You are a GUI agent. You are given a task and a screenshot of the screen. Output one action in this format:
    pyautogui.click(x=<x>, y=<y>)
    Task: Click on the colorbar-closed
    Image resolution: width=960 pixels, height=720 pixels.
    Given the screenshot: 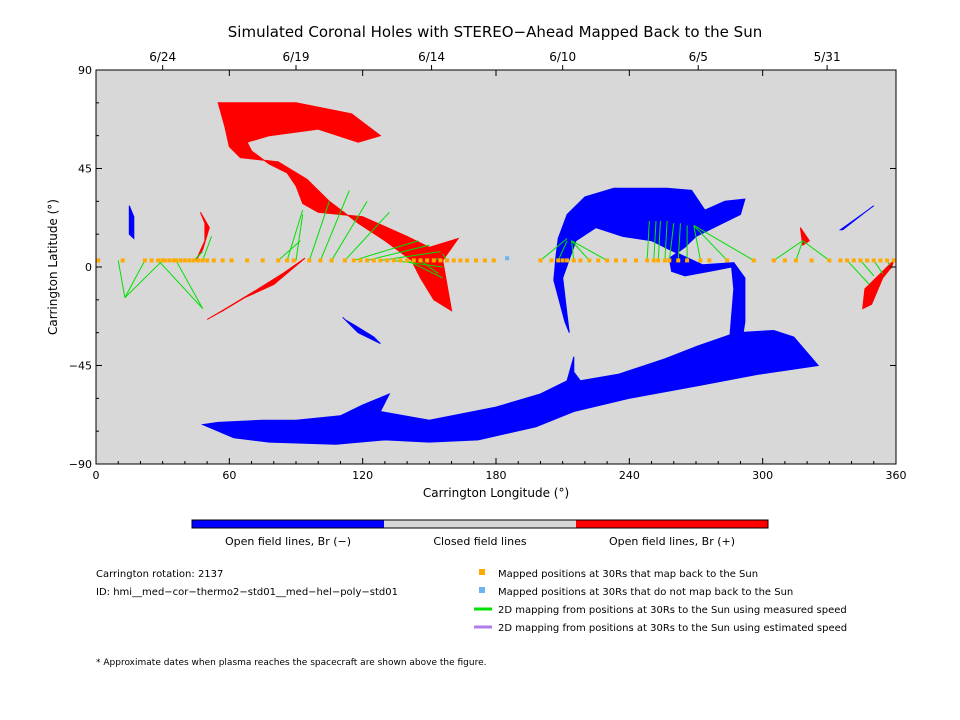 What is the action you would take?
    pyautogui.click(x=480, y=524)
    